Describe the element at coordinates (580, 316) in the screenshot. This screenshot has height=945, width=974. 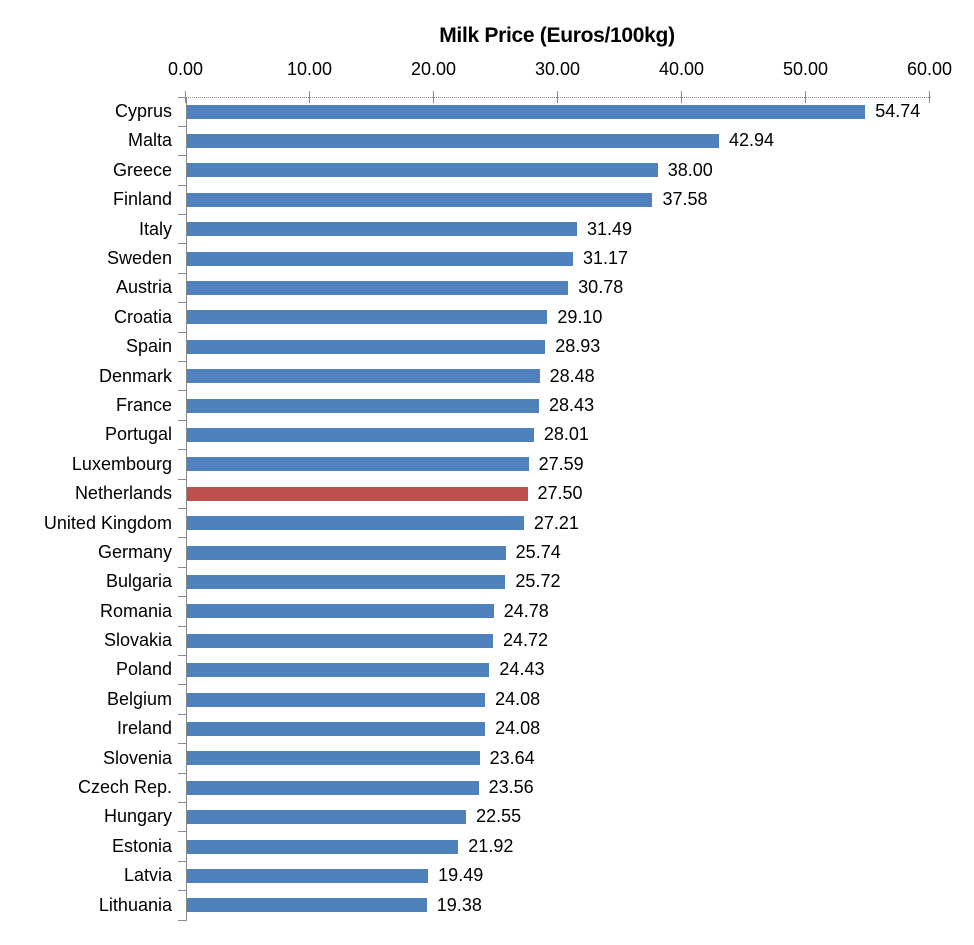
I see `value-label-croatia: 29.10` at that location.